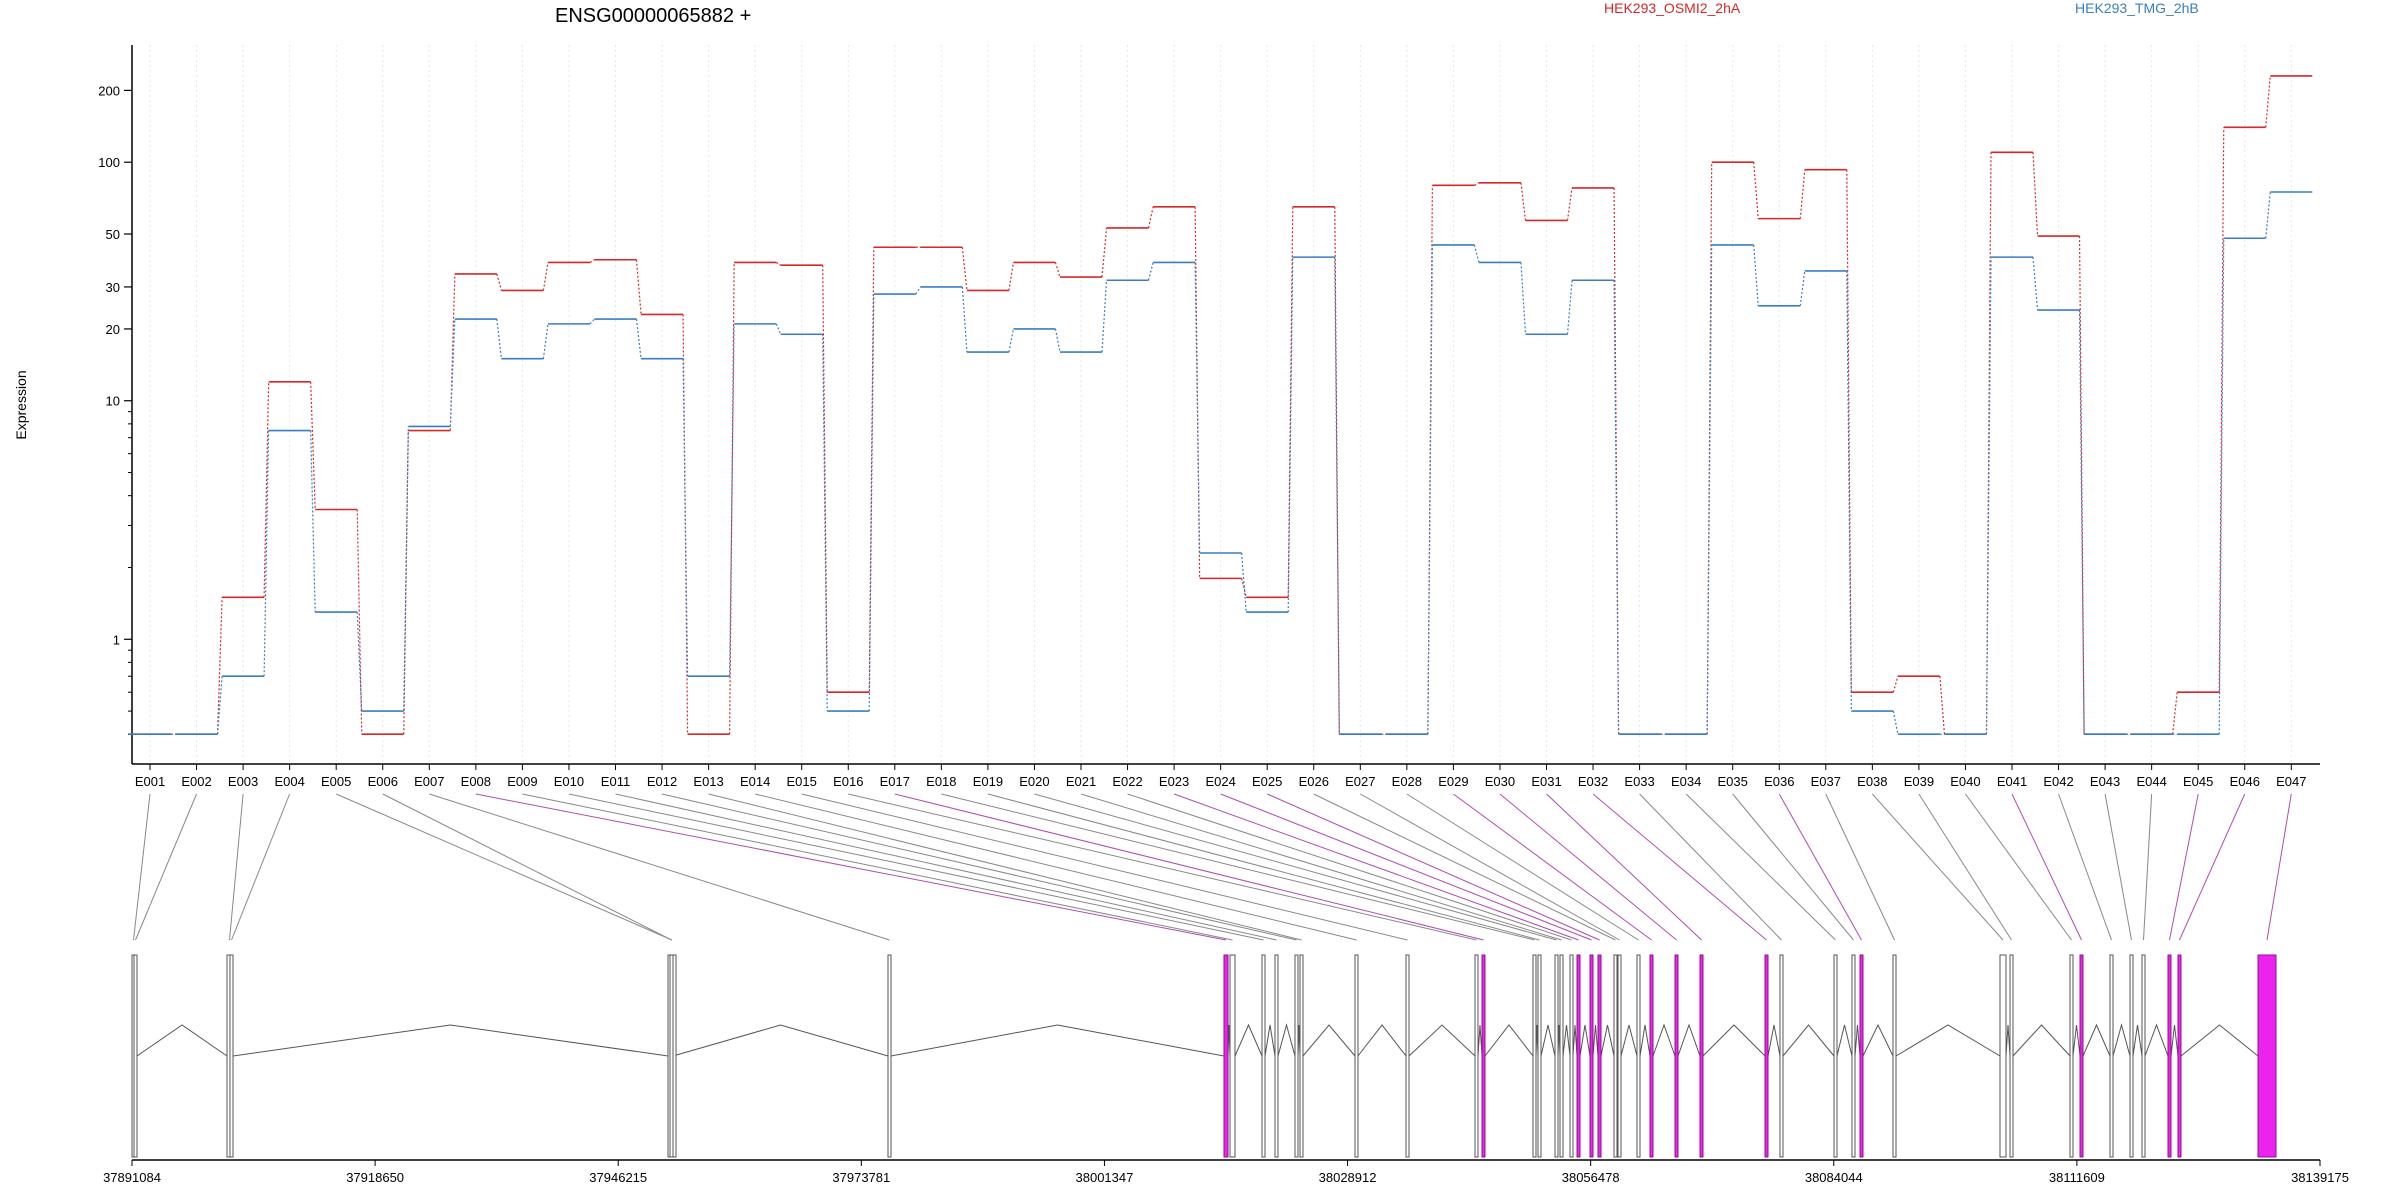  I want to click on coord-tick-label: 38111609, so click(2077, 1177).